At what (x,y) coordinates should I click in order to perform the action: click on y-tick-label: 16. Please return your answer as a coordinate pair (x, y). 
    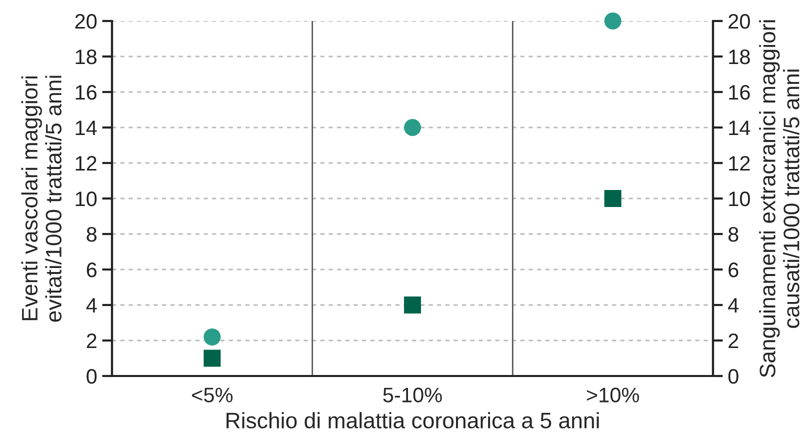
    Looking at the image, I should click on (86, 92).